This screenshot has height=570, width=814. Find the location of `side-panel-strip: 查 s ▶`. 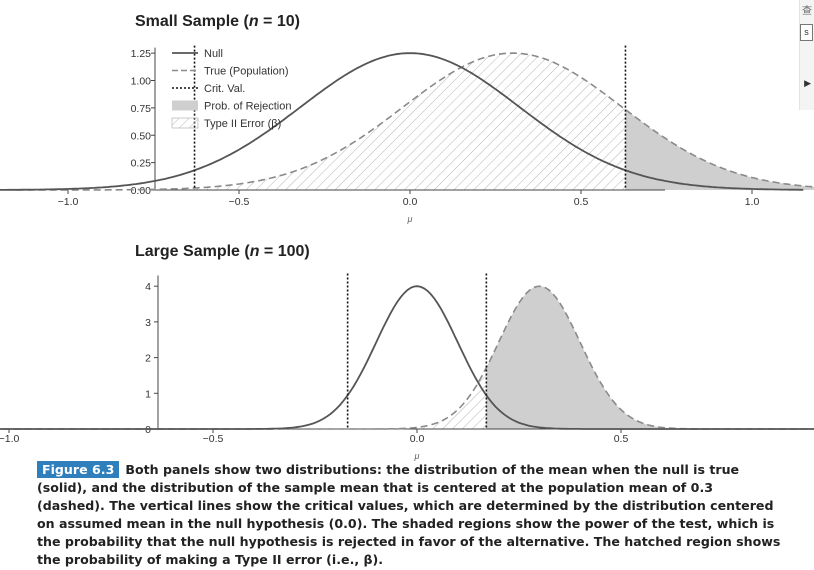

side-panel-strip: 查 s ▶ is located at coordinates (806, 55).